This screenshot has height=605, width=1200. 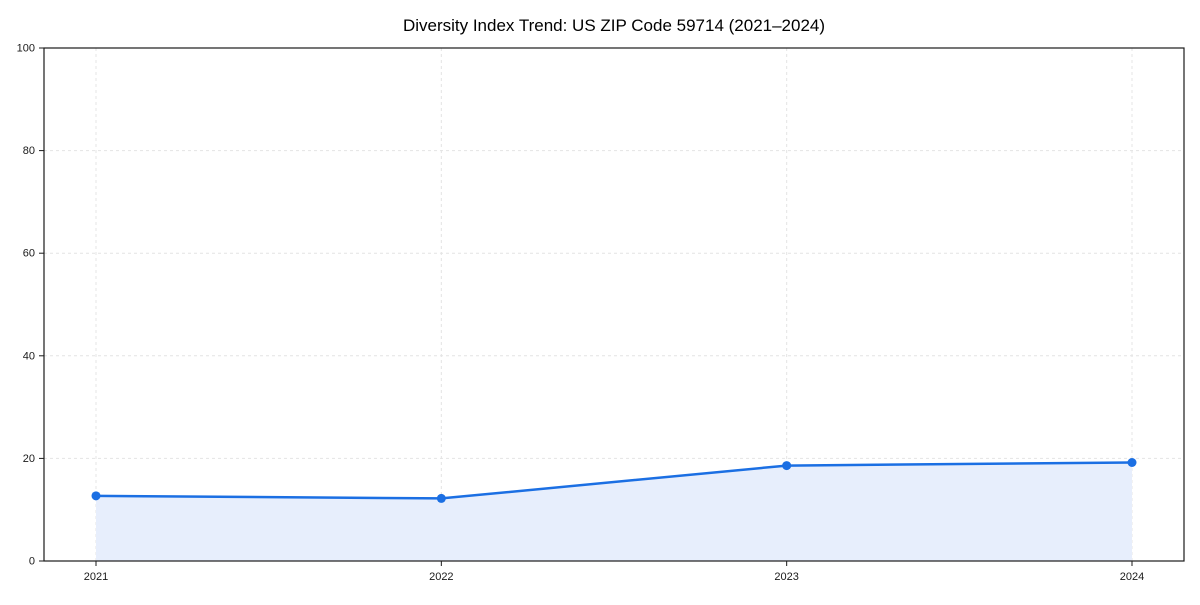 I want to click on x-tick-label: 2022, so click(x=441, y=577).